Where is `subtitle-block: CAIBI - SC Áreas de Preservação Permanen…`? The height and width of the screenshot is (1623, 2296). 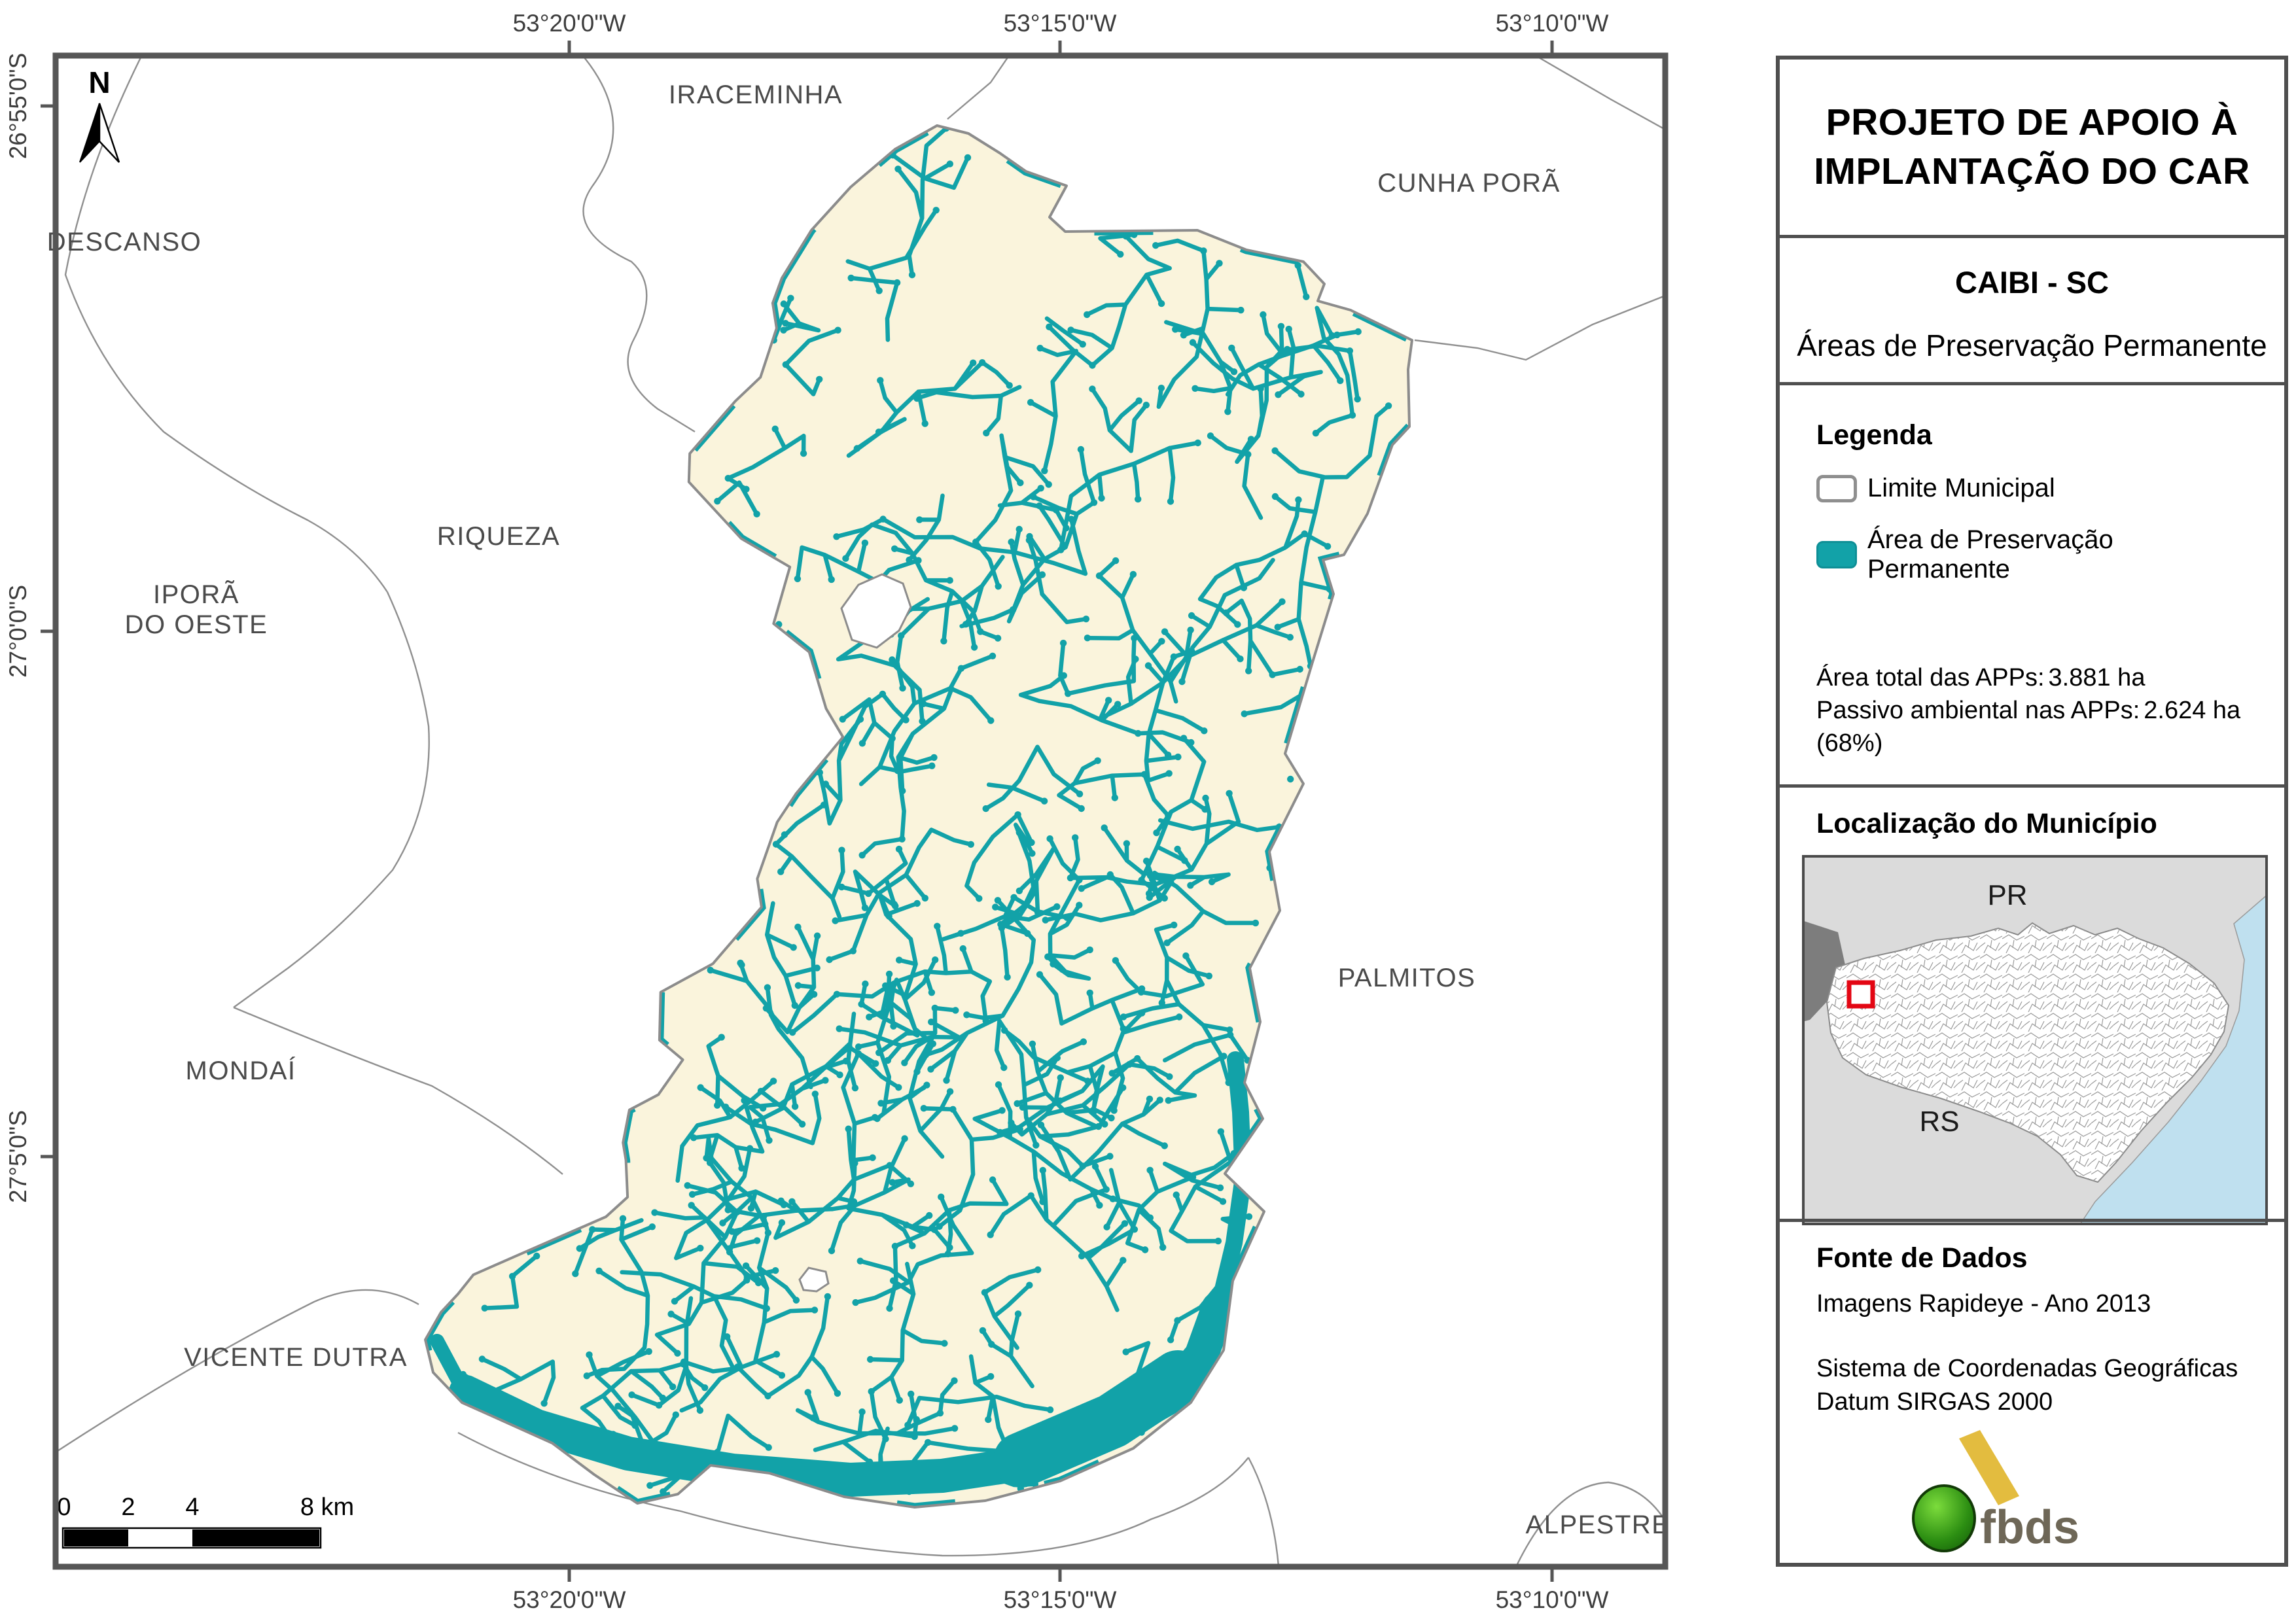 subtitle-block: CAIBI - SC Áreas de Preservação Permanen… is located at coordinates (2032, 310).